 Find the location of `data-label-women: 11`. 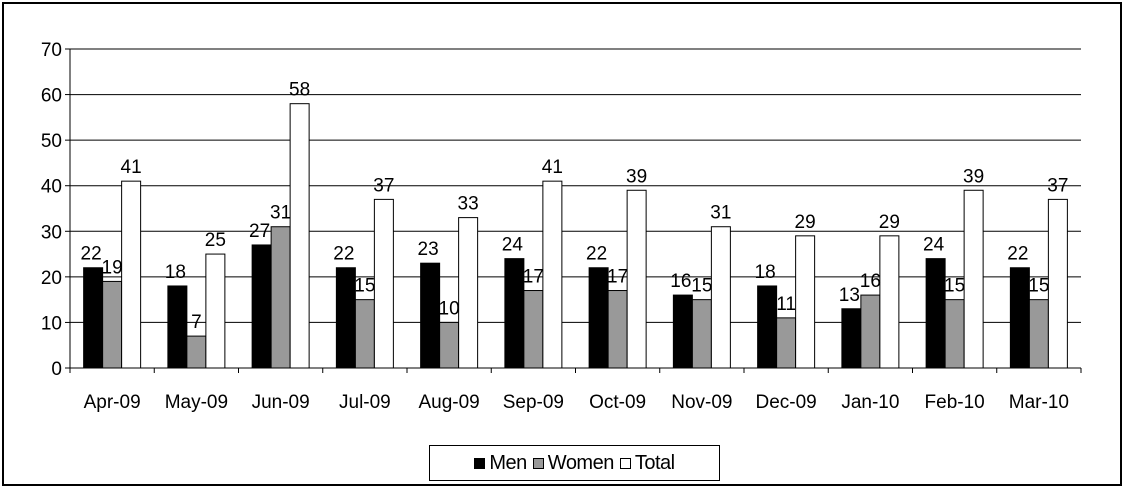

data-label-women: 11 is located at coordinates (786, 304).